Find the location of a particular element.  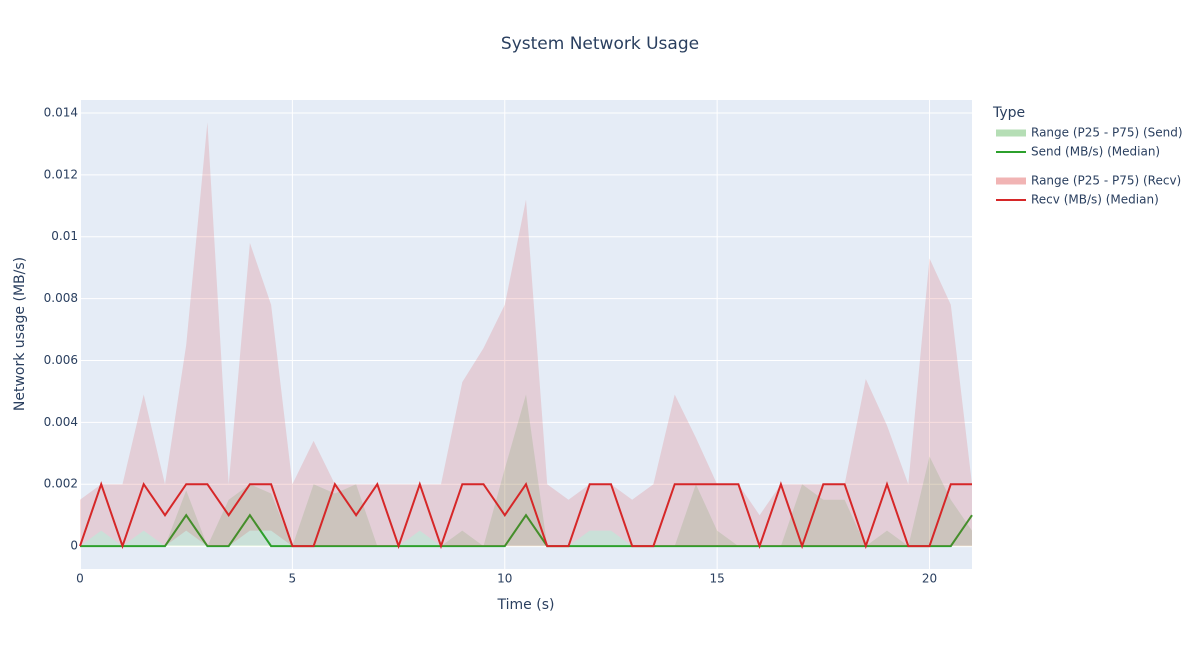

x-axis-title: Time (s) is located at coordinates (526, 605).